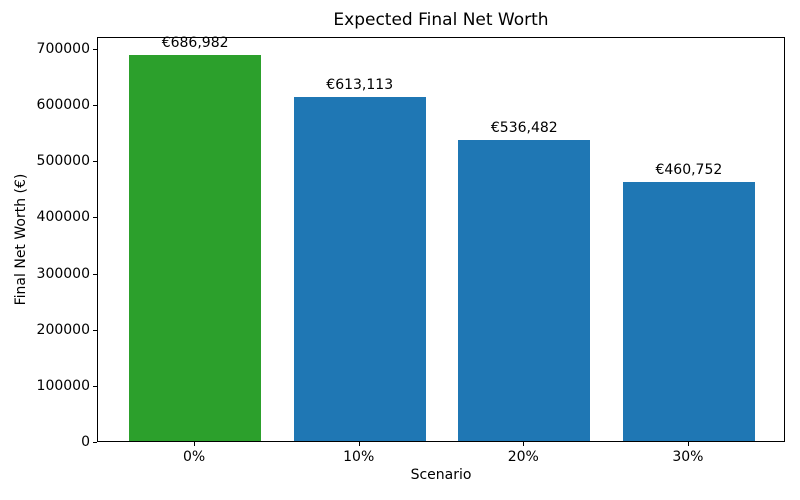 The height and width of the screenshot is (500, 800). I want to click on y-tick-label: 200000, so click(63, 329).